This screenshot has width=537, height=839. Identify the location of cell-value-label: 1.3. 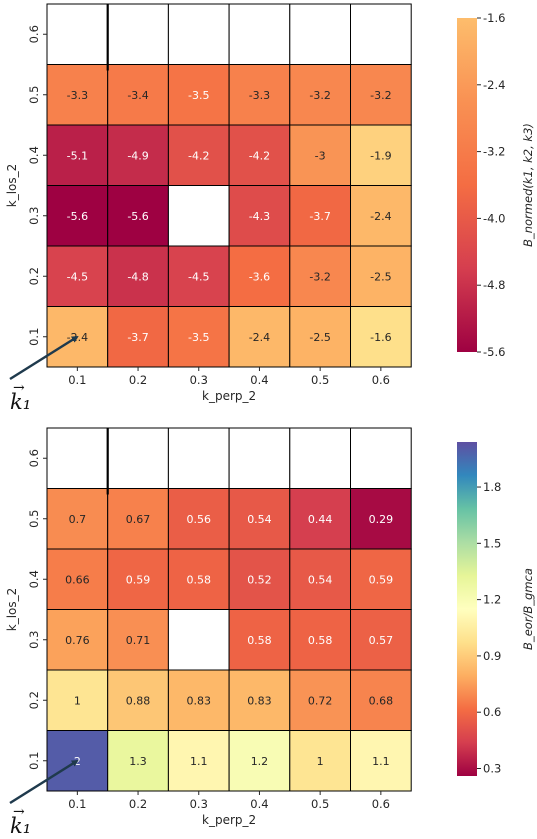
(138, 761).